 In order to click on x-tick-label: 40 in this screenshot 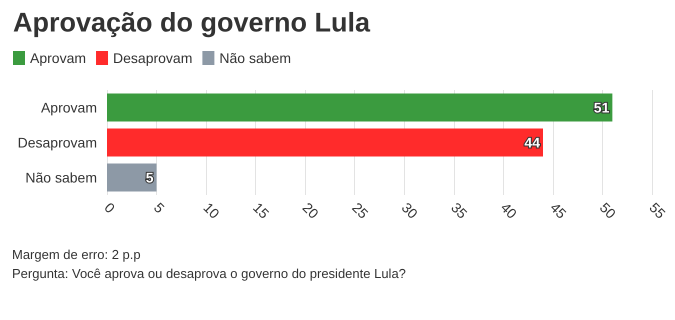, I will do `click(509, 210)`.